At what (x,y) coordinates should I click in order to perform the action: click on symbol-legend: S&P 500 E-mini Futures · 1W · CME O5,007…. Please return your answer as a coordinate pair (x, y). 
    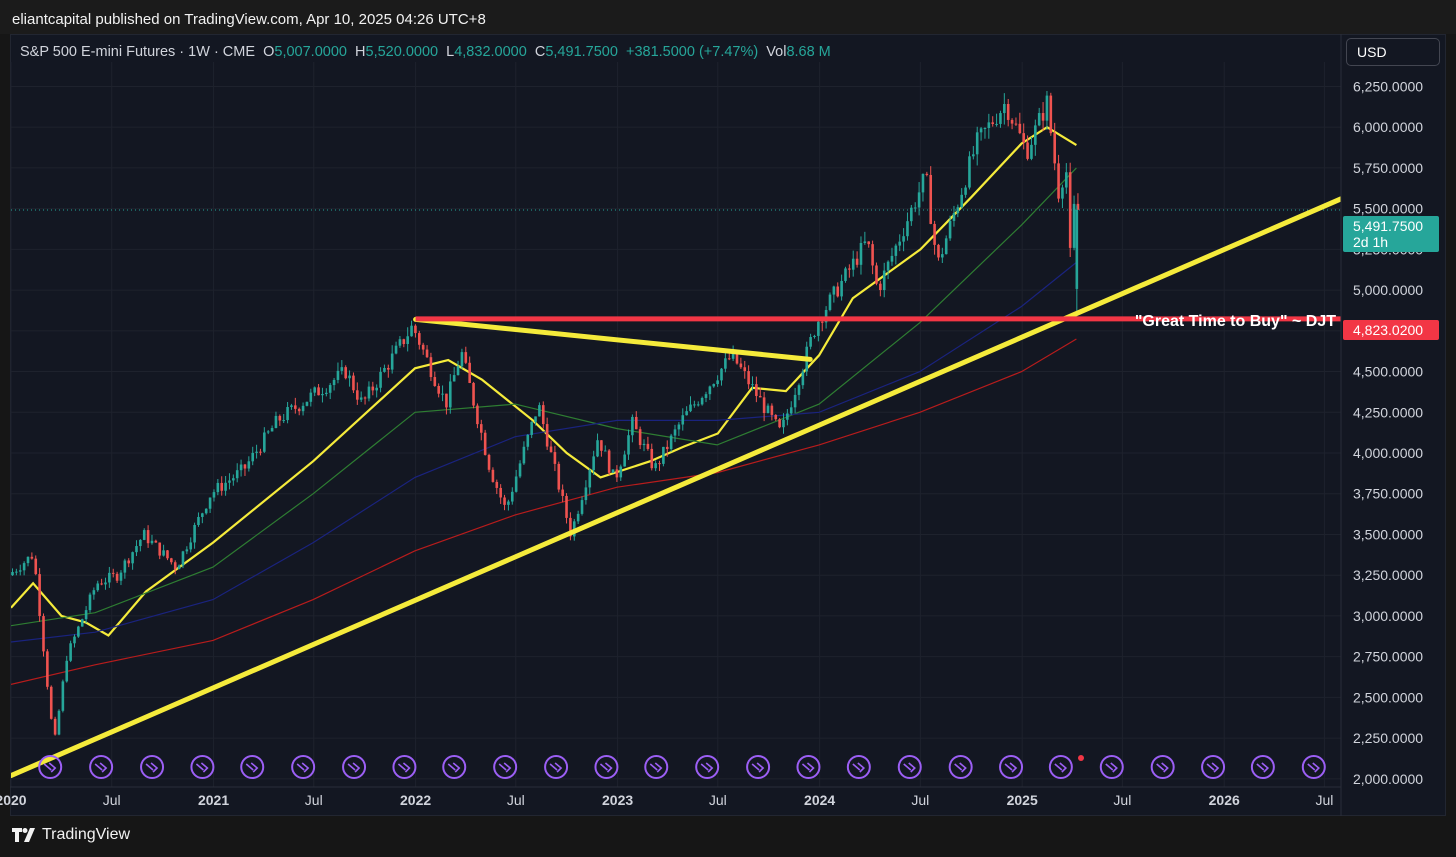
    Looking at the image, I should click on (425, 52).